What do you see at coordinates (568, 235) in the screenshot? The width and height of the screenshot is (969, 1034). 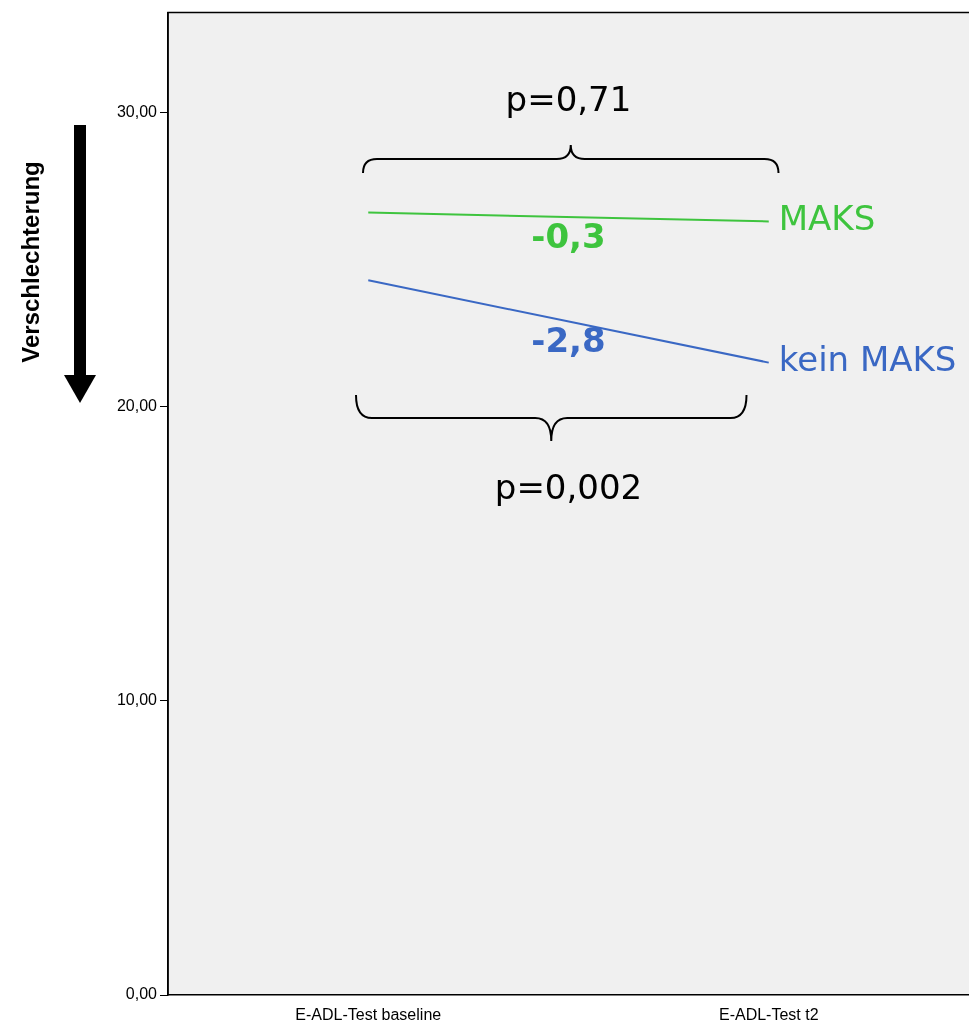 I see `annotation: -0,3` at bounding box center [568, 235].